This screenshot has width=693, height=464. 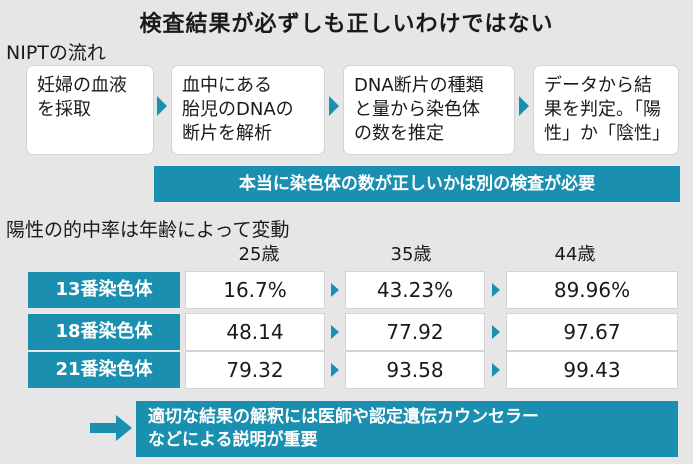 What do you see at coordinates (238, 109) in the screenshot?
I see `flow-step-2-line-2: 胎児のDNAの` at bounding box center [238, 109].